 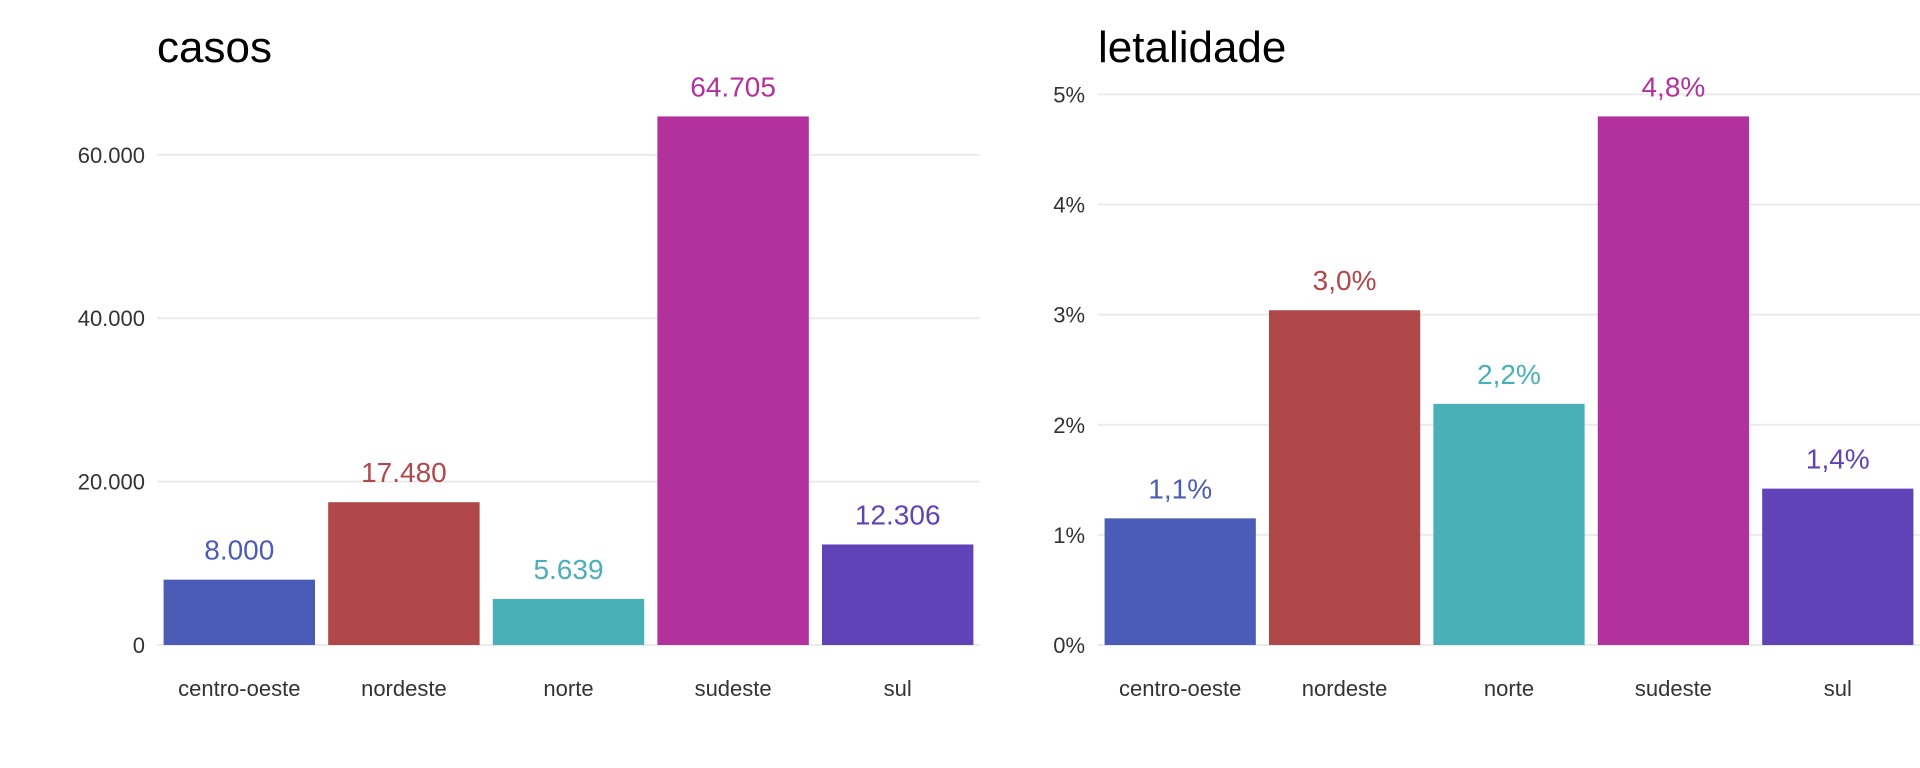 I want to click on chart-title: casos, so click(x=214, y=47).